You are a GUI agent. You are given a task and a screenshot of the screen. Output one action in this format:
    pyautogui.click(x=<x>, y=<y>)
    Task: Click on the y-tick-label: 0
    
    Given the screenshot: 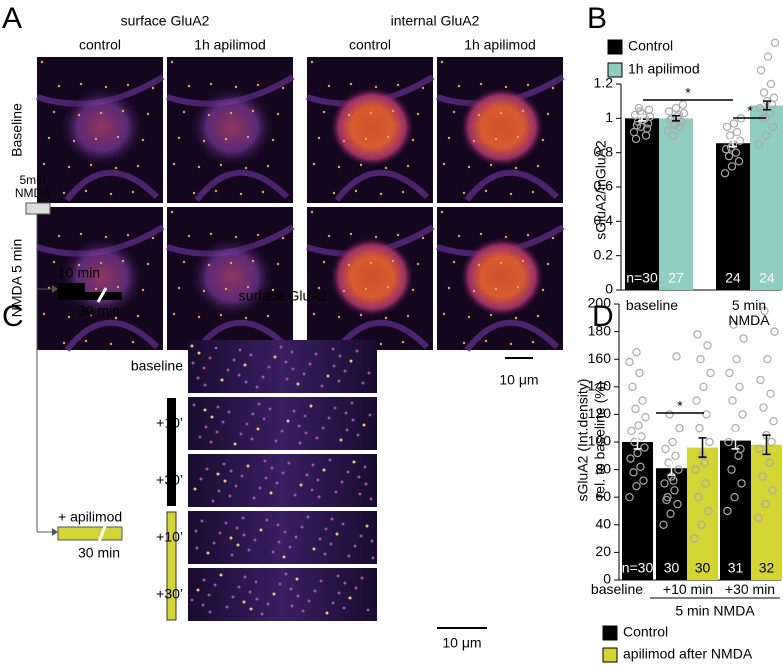 What is the action you would take?
    pyautogui.click(x=609, y=289)
    